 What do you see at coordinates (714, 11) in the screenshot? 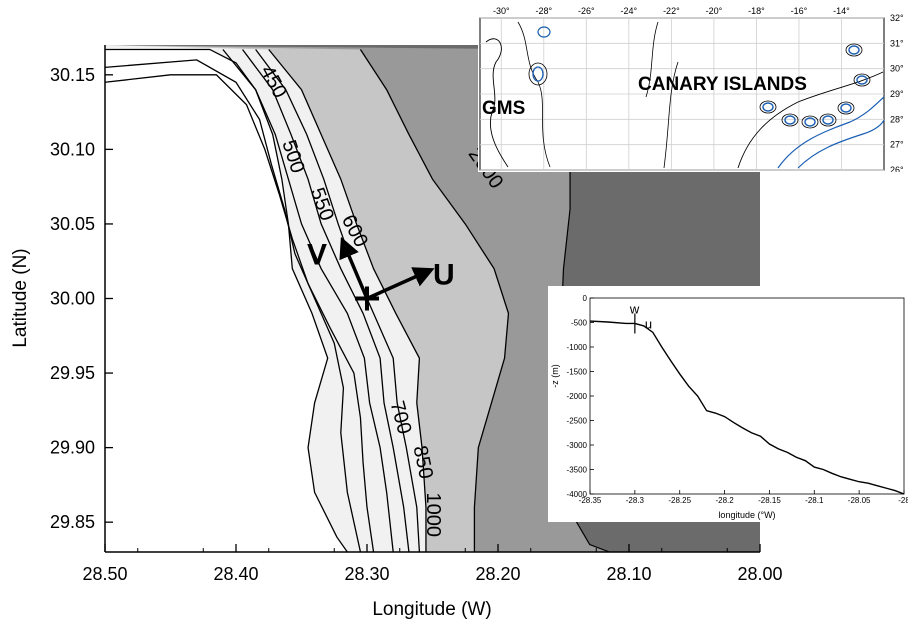
I see `map-x-tick-label: -20°` at bounding box center [714, 11].